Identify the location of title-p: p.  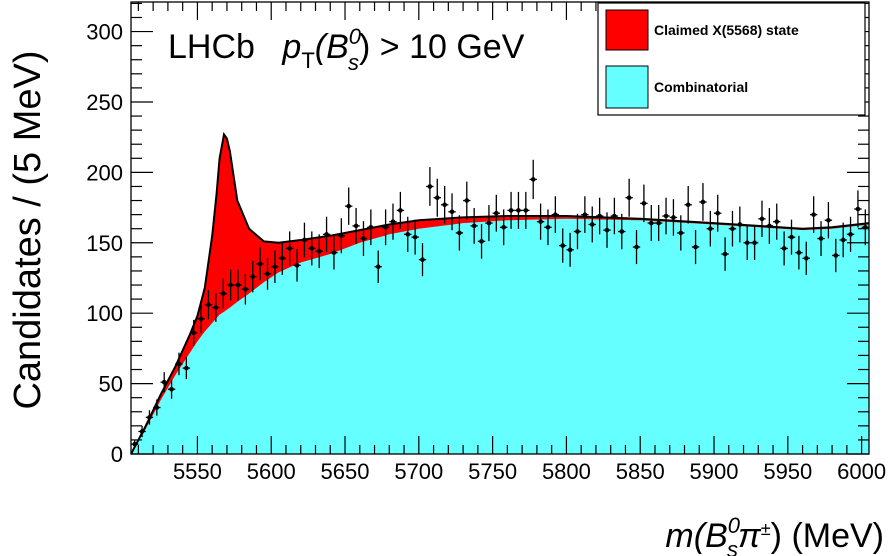
(291, 47).